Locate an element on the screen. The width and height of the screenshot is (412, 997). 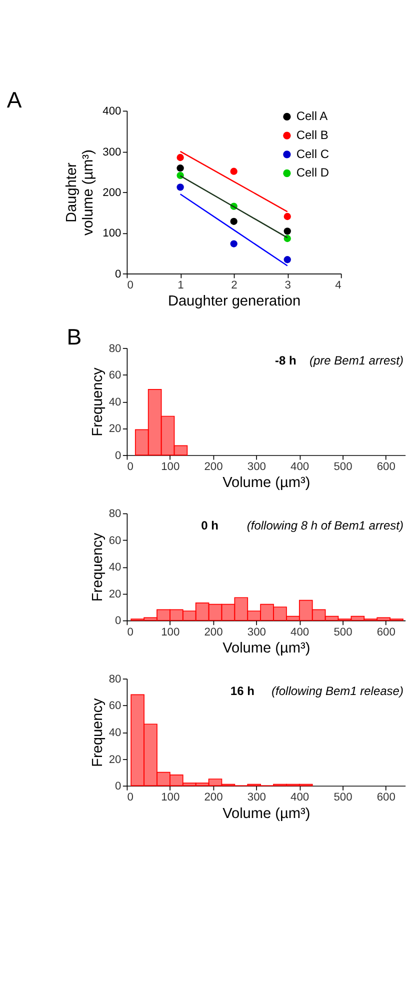
legend-label: Cell A is located at coordinates (312, 116).